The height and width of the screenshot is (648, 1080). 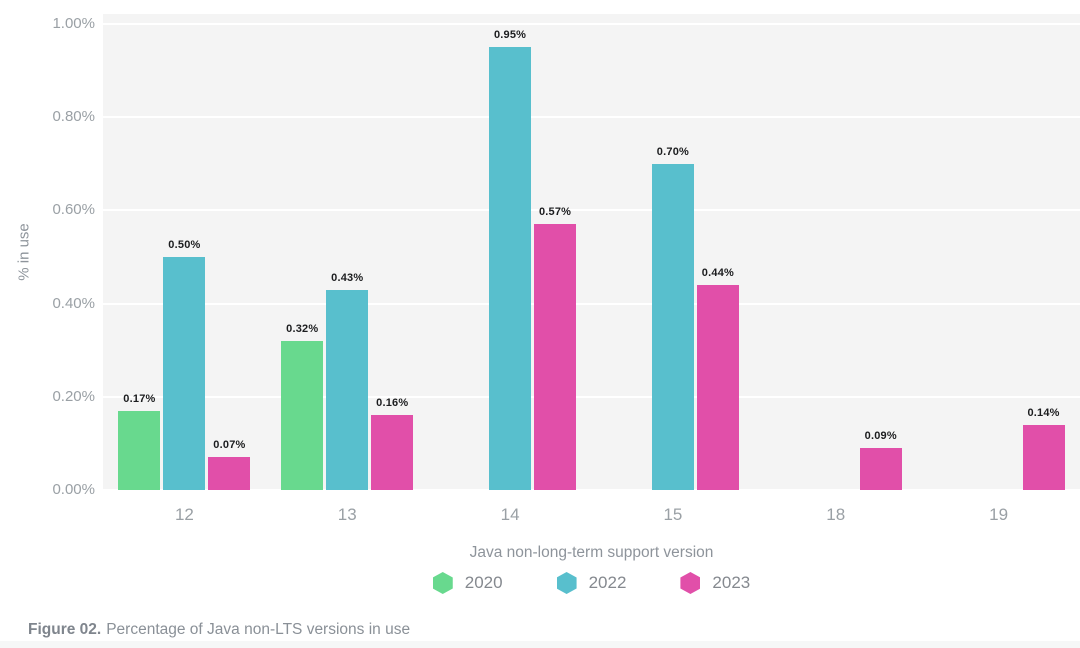 I want to click on bottom-divider, so click(x=540, y=644).